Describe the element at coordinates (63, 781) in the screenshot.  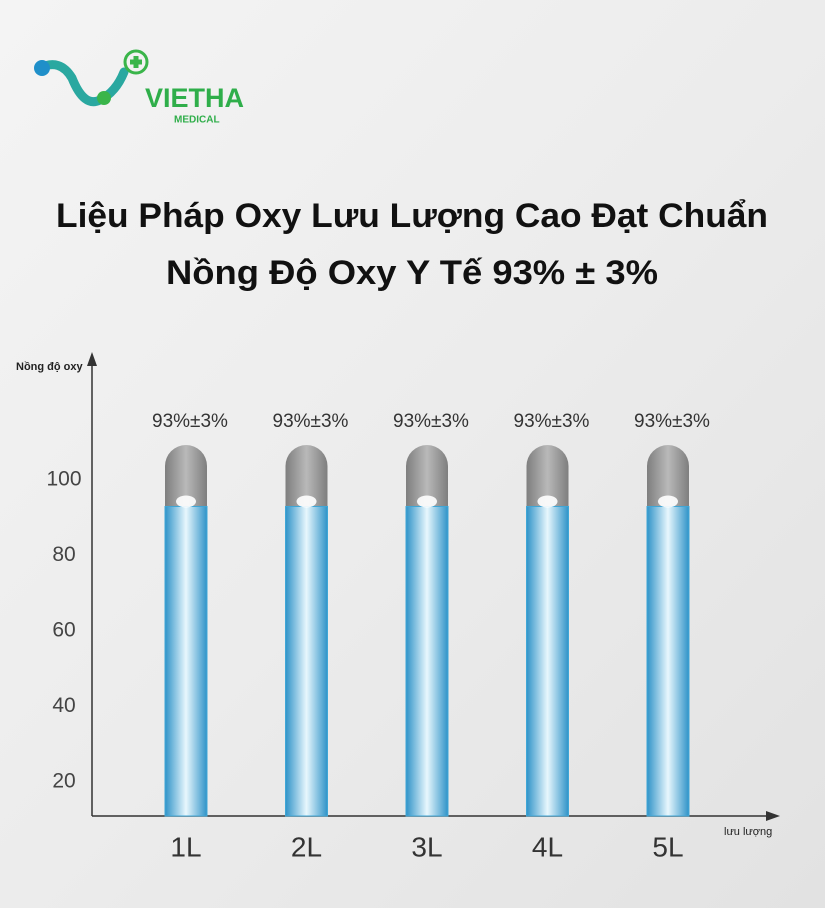
I see `y-tick-label: 20` at that location.